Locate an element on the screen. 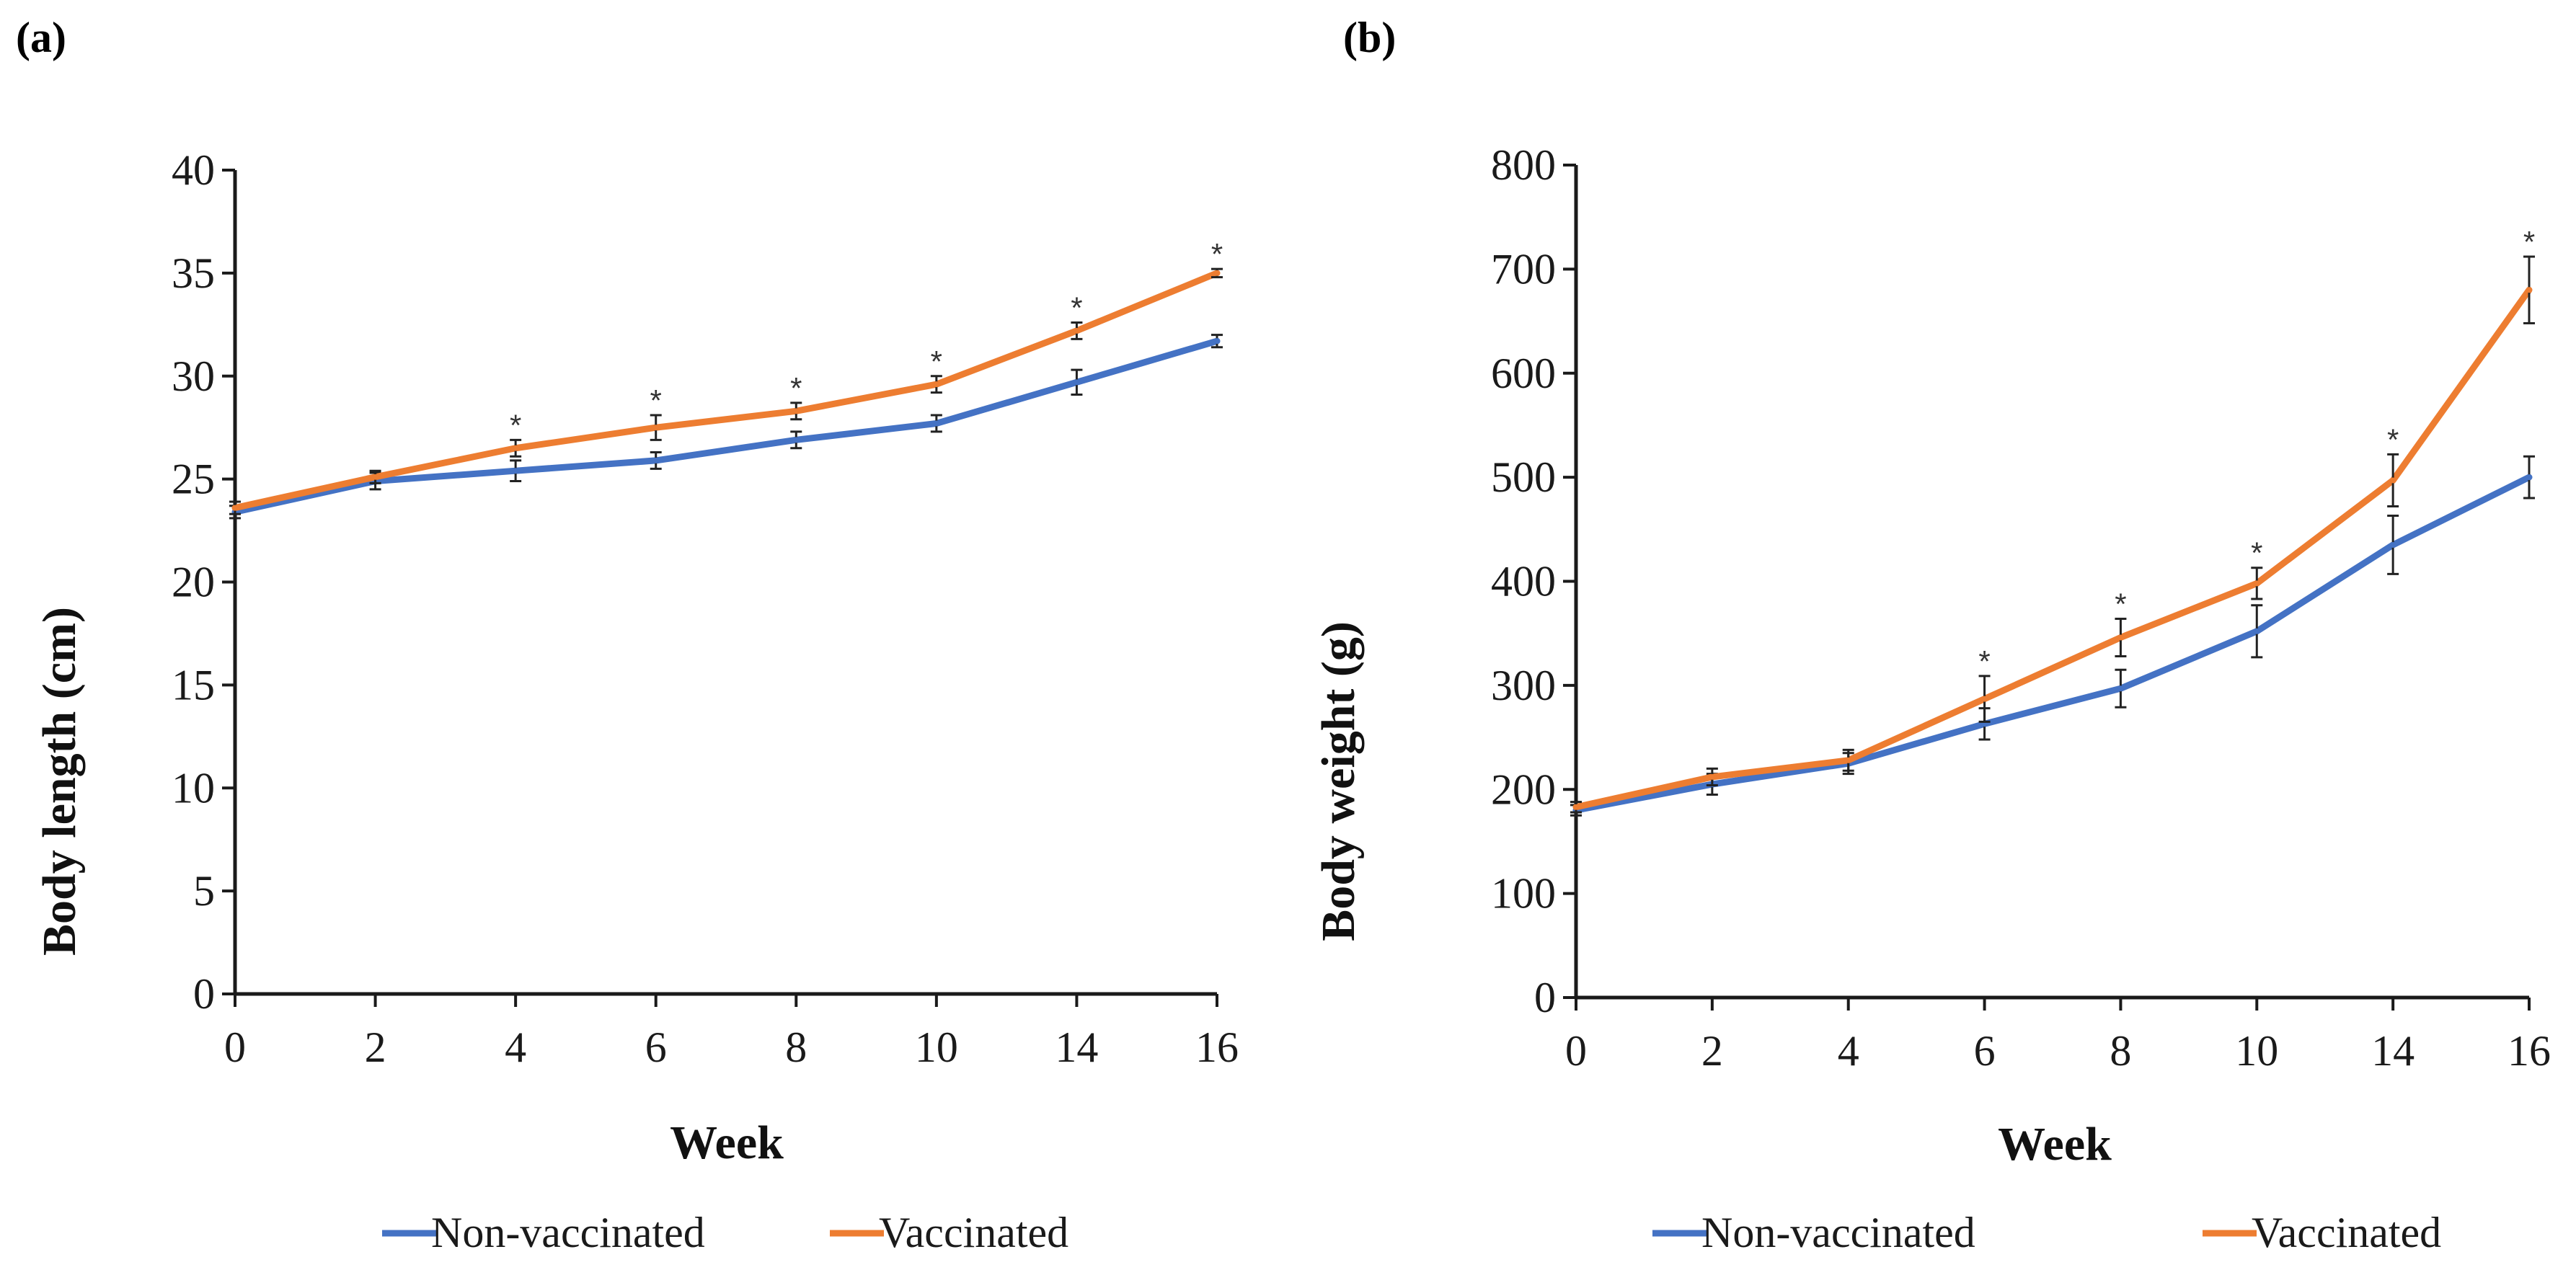 The width and height of the screenshot is (2576, 1270). y-tick-label-b: 700 is located at coordinates (1523, 269).